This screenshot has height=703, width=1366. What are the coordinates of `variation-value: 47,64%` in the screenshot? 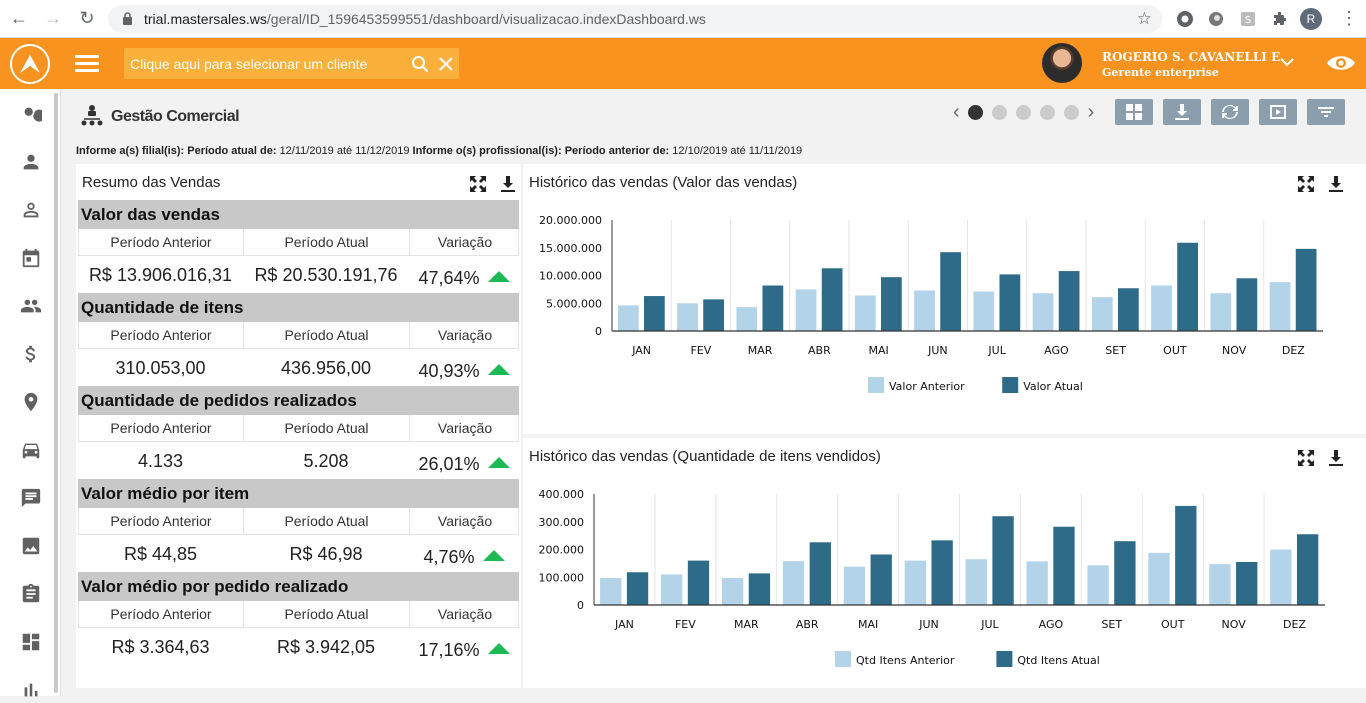 It's located at (449, 278).